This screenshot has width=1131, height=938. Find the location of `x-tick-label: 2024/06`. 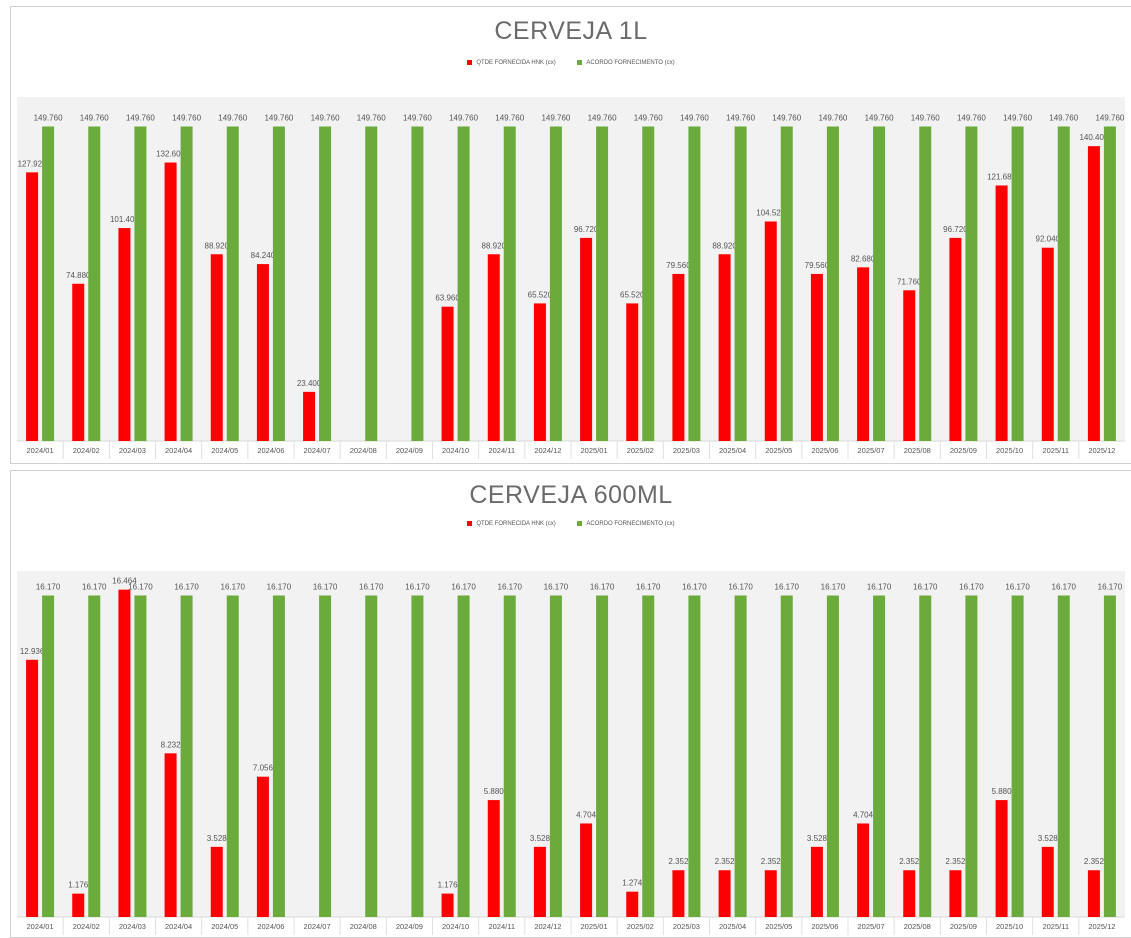

x-tick-label: 2024/06 is located at coordinates (270, 450).